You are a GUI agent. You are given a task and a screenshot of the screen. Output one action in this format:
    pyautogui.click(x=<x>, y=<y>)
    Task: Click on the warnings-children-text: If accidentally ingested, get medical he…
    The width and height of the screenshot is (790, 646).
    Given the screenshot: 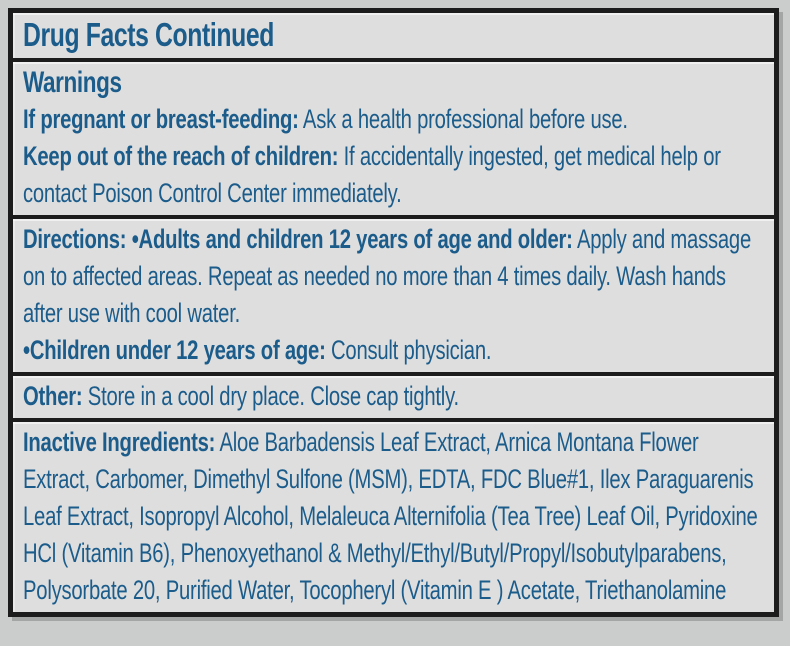 What is the action you would take?
    pyautogui.click(x=372, y=174)
    